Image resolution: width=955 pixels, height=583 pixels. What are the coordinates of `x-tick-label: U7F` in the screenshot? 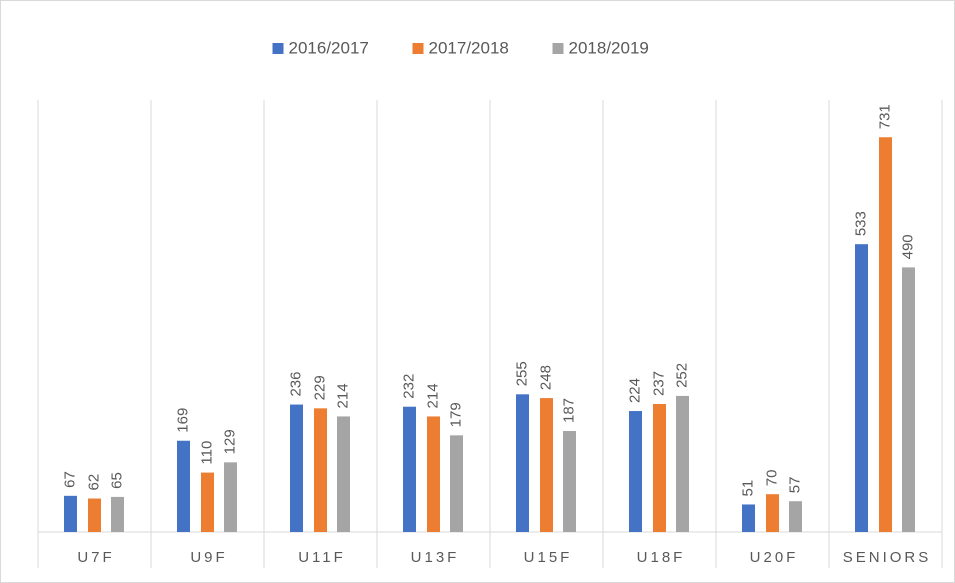 It's located at (95, 557).